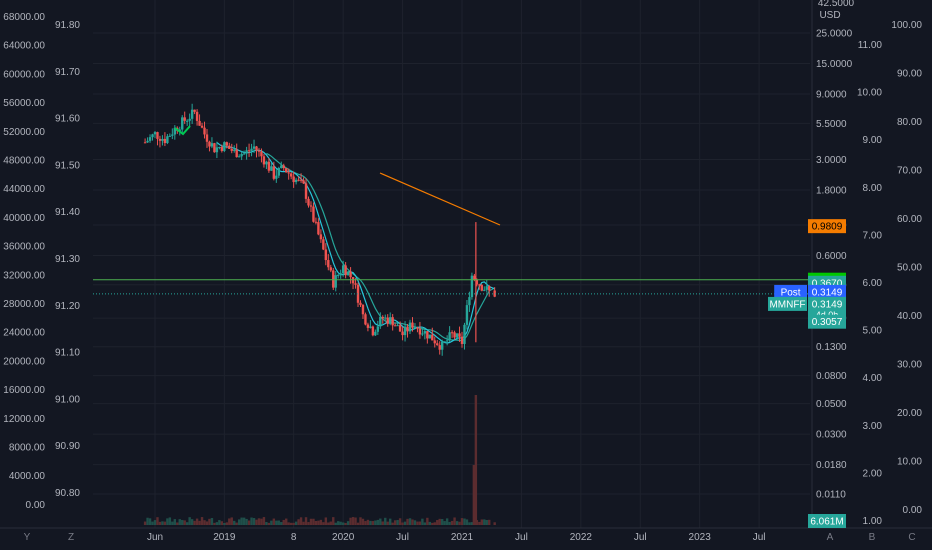 The width and height of the screenshot is (932, 550). What do you see at coordinates (787, 303) in the screenshot?
I see `price-tag-name-box` at bounding box center [787, 303].